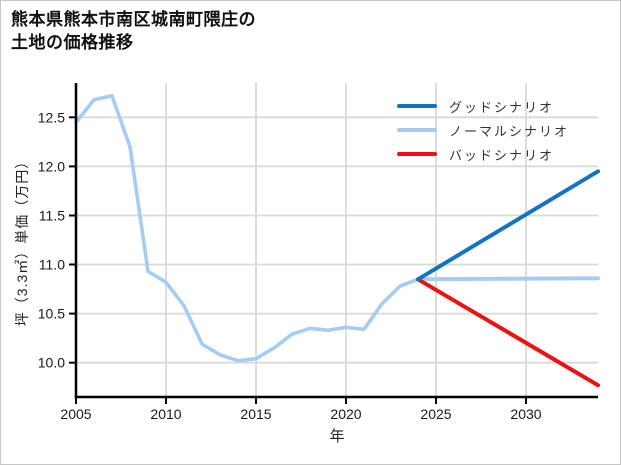 The width and height of the screenshot is (621, 465). What do you see at coordinates (51, 363) in the screenshot?
I see `y-tick-label: 10.0` at bounding box center [51, 363].